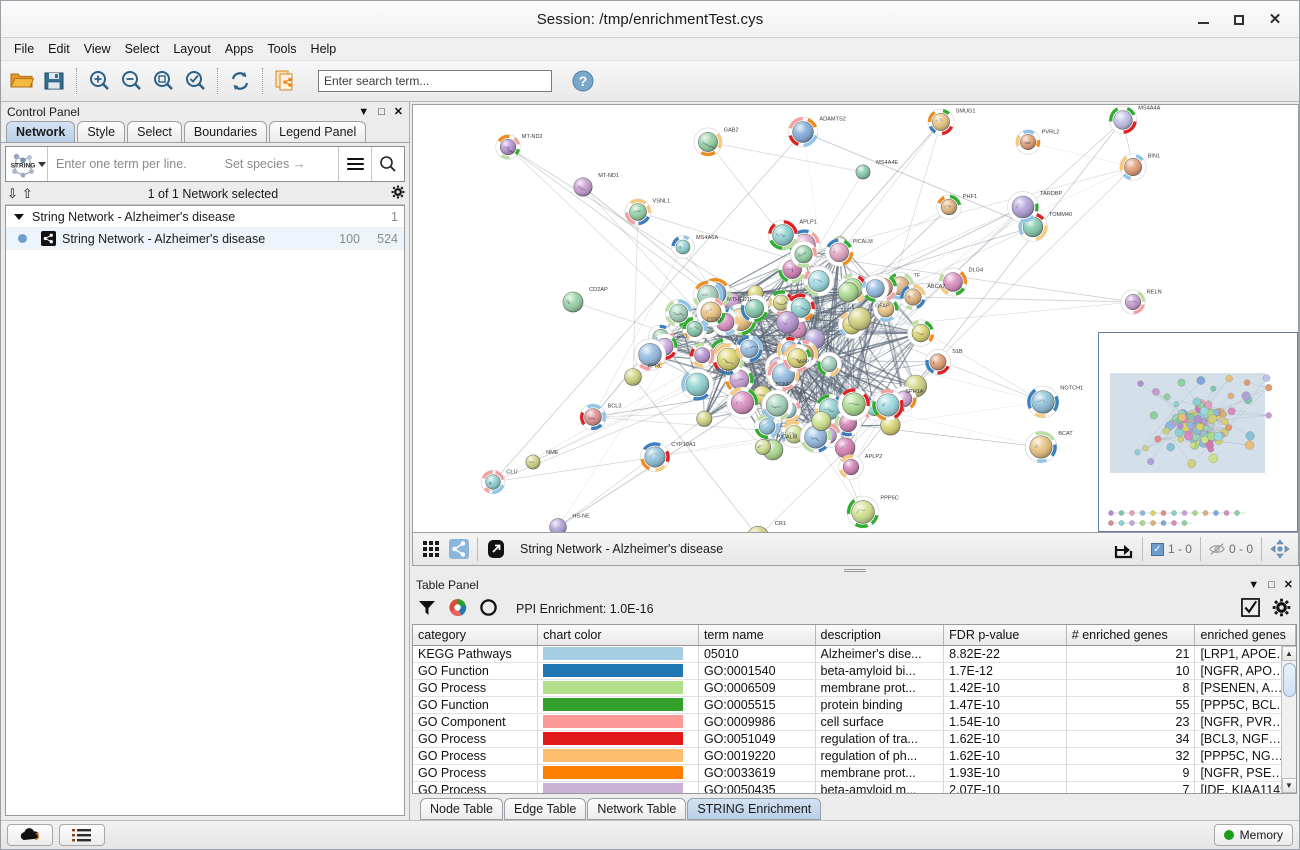 This screenshot has width=1300, height=850. What do you see at coordinates (1245, 635) in the screenshot?
I see `col-enriched-genes: enriched genes` at bounding box center [1245, 635].